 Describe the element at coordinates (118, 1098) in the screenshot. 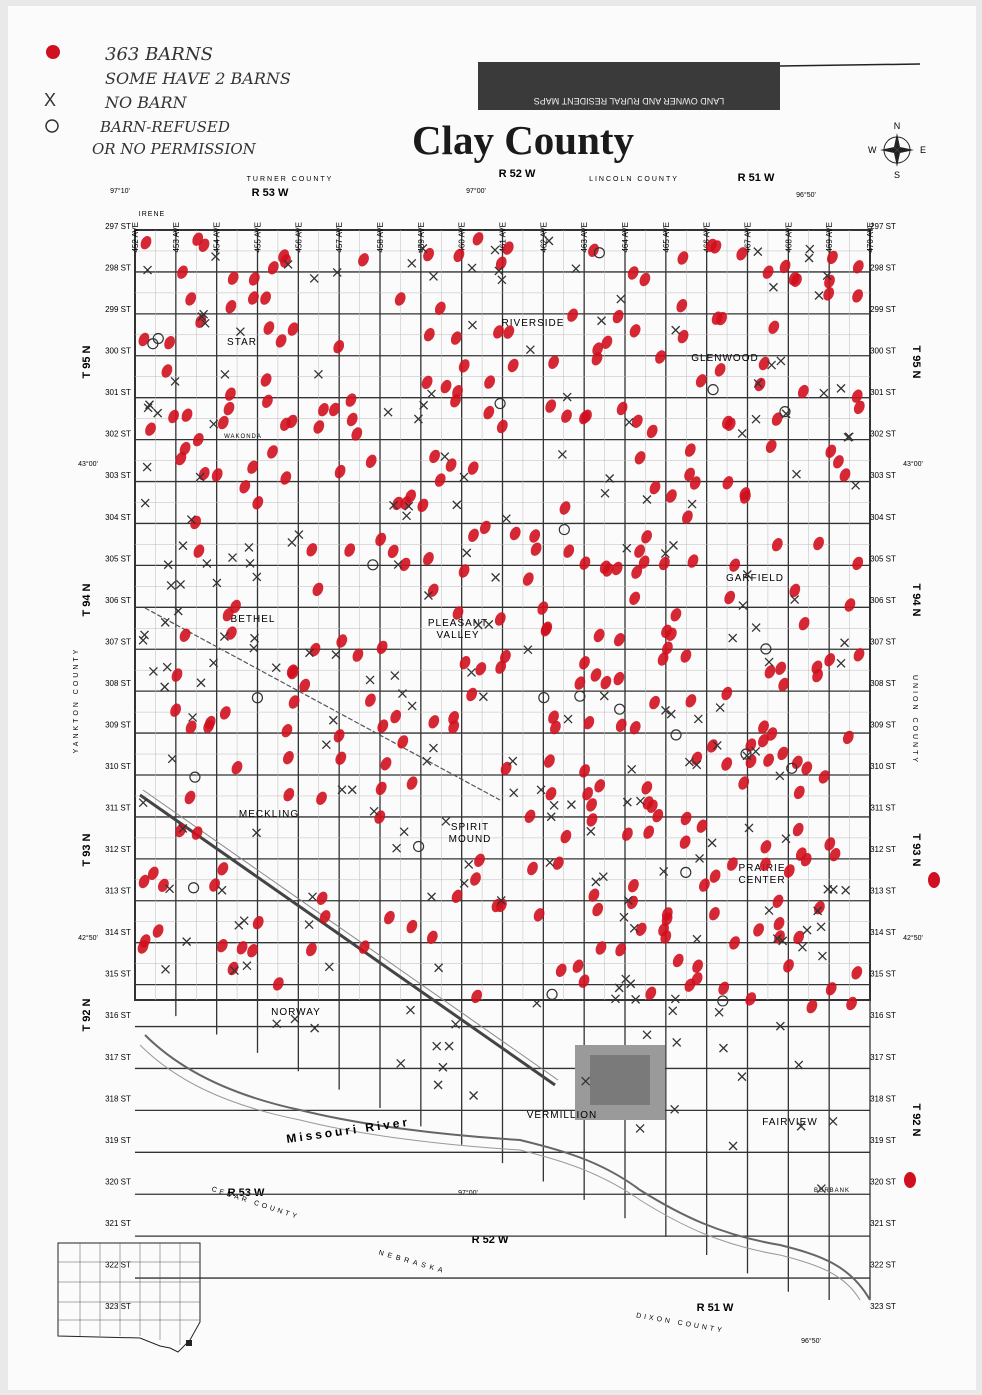

I see `street-label: 318 ST` at that location.